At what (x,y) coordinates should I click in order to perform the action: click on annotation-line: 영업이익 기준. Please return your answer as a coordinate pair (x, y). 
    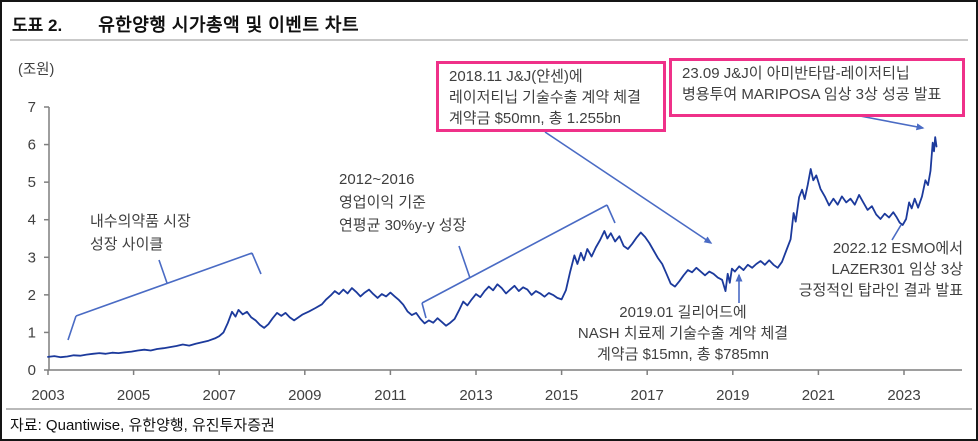
    Looking at the image, I should click on (382, 202).